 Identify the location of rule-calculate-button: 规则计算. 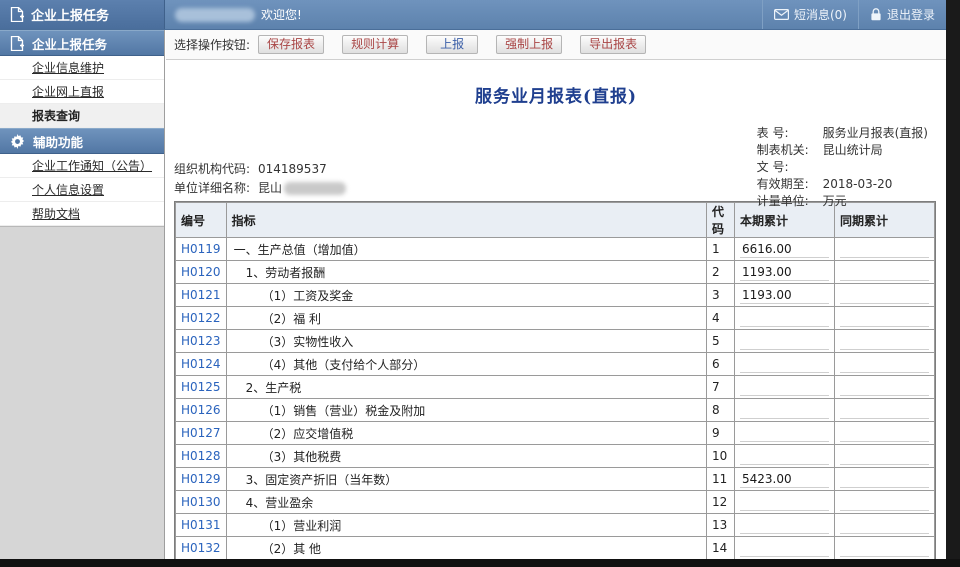
(375, 44).